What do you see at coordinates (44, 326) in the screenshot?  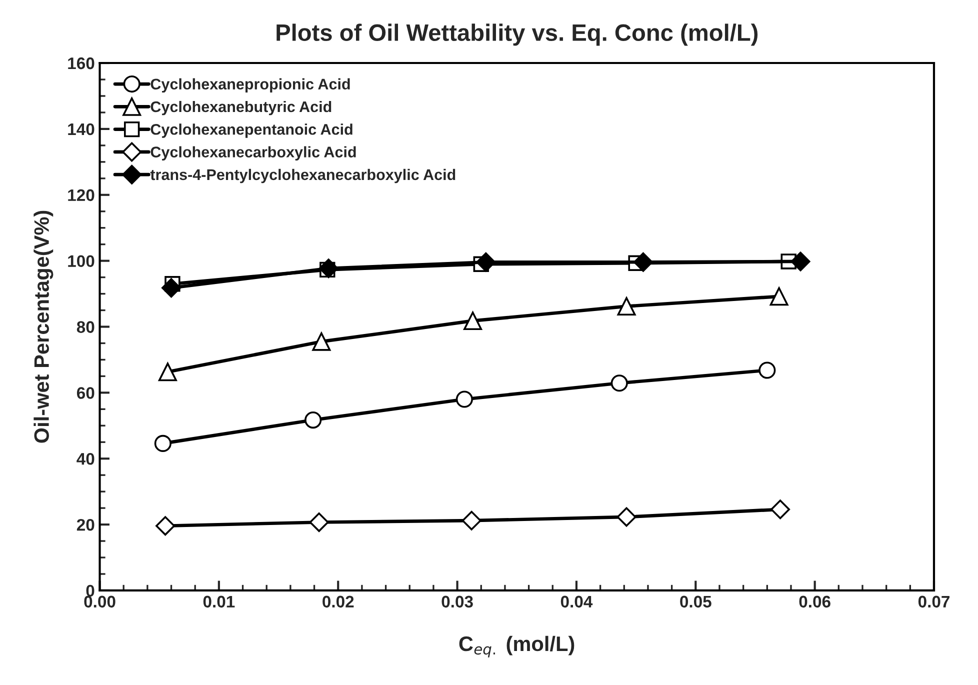 I see `y-axis-title: Oil-wet Percentage(V%)` at bounding box center [44, 326].